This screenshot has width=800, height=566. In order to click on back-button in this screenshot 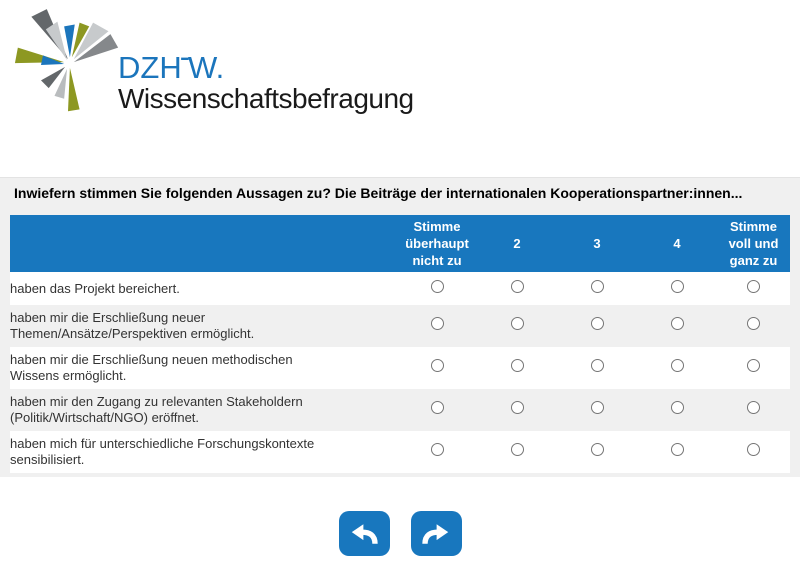, I will do `click(364, 533)`.